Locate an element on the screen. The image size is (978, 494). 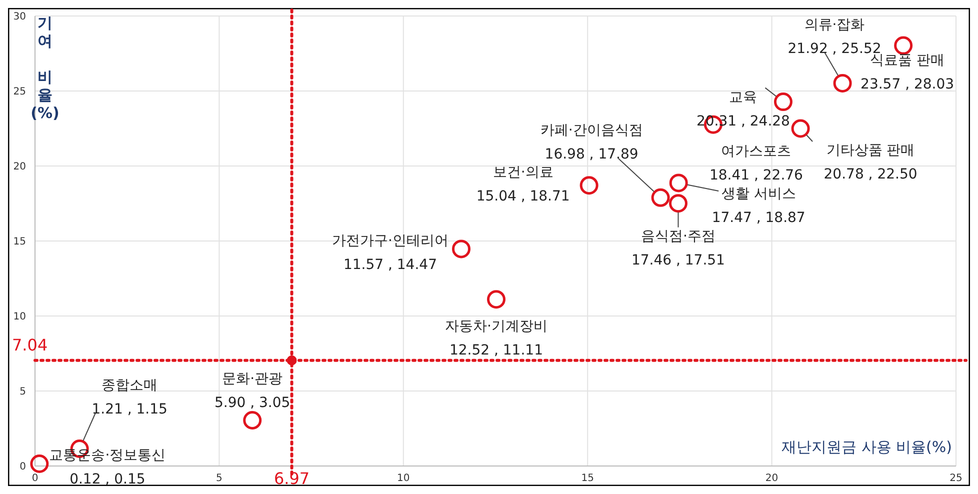
data-label: 11.57 , 14.47 is located at coordinates (390, 264).